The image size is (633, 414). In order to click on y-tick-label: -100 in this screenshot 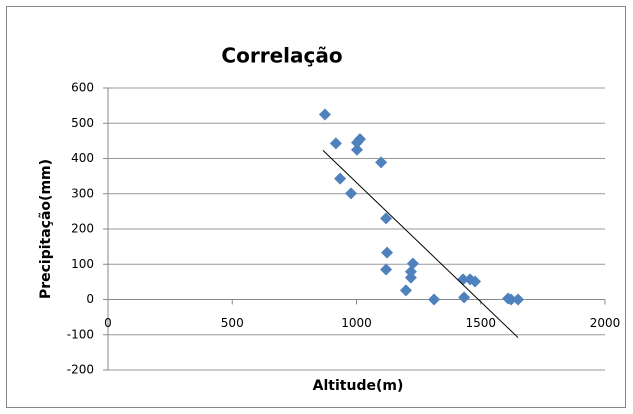, I will do `click(80, 334)`.